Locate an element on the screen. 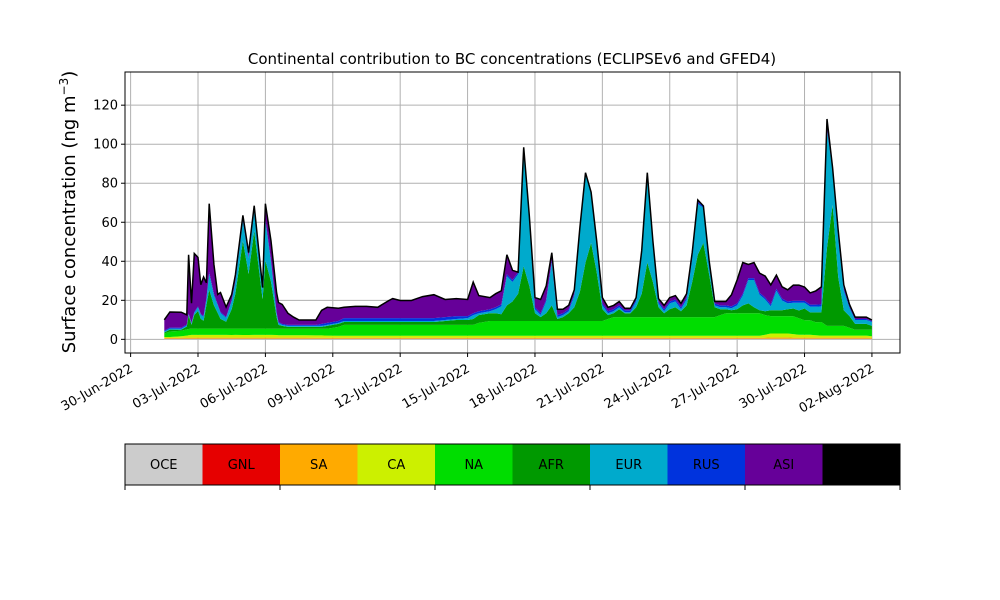  y-tick-label: 100 is located at coordinates (105, 145).